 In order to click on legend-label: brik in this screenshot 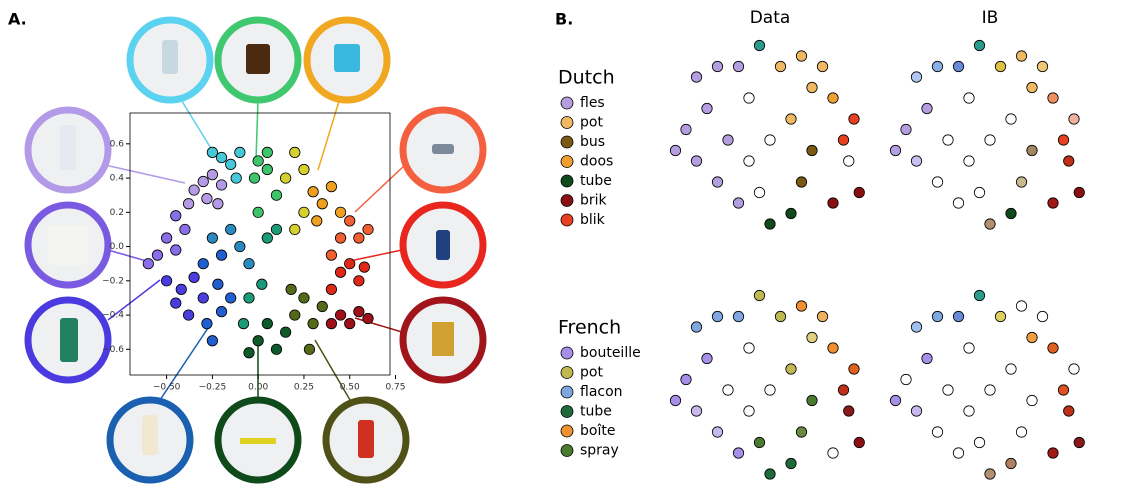, I will do `click(594, 201)`.